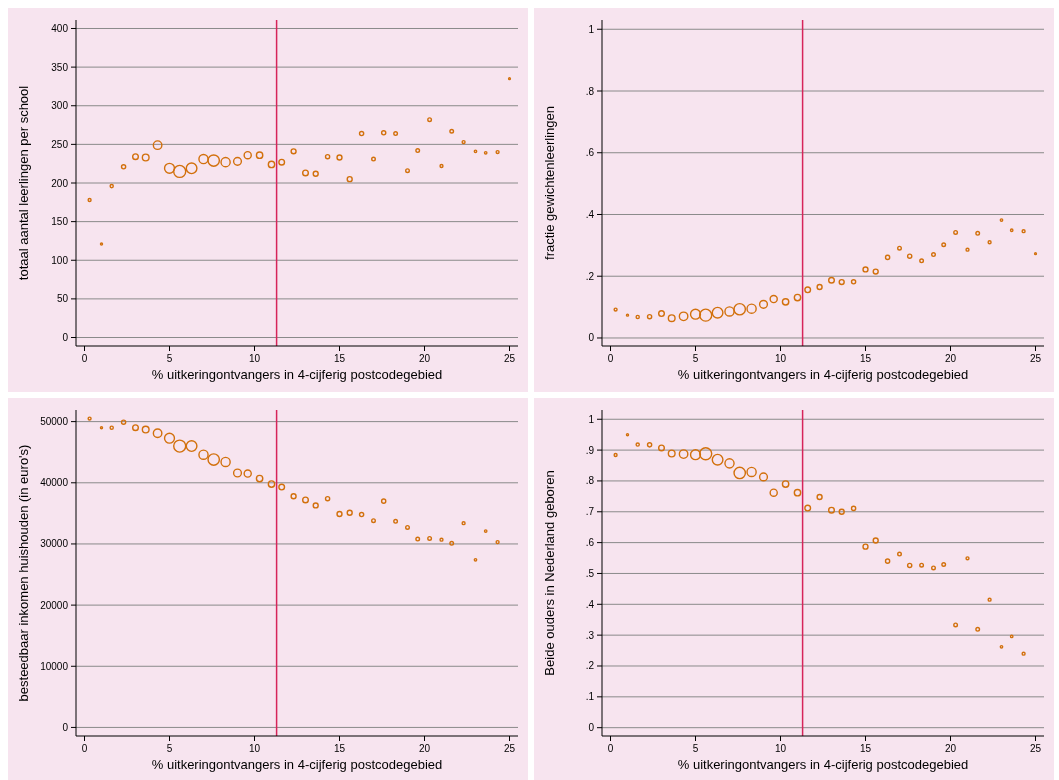 This screenshot has width=1059, height=780. I want to click on y-tick-label: 250, so click(60, 144).